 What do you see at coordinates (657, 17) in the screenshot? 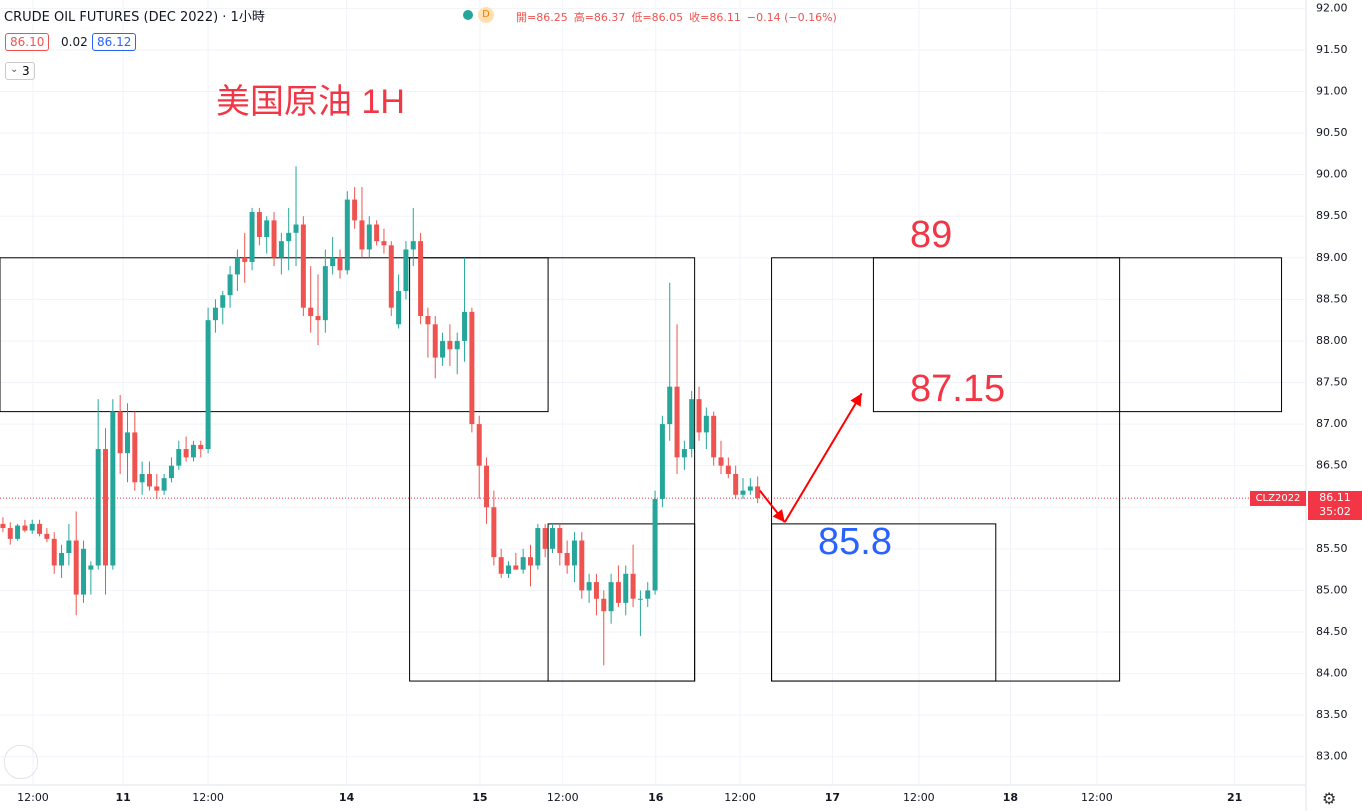
I see `legend-item: 低=86.05` at bounding box center [657, 17].